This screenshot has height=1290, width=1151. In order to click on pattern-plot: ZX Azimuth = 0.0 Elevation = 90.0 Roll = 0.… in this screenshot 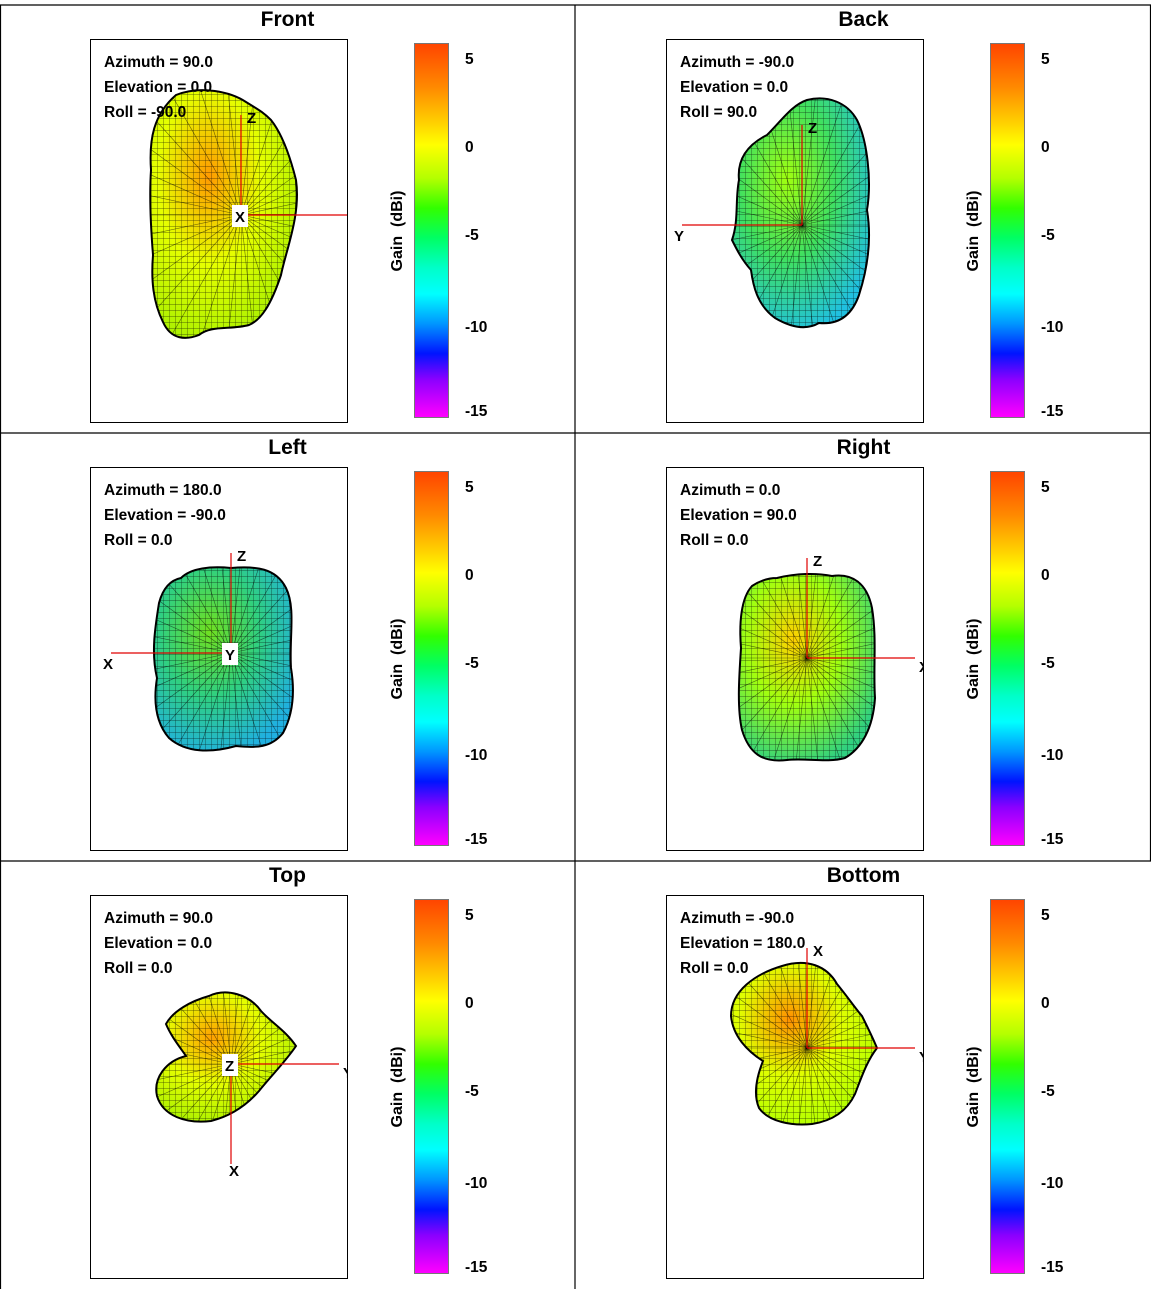, I will do `click(795, 659)`.